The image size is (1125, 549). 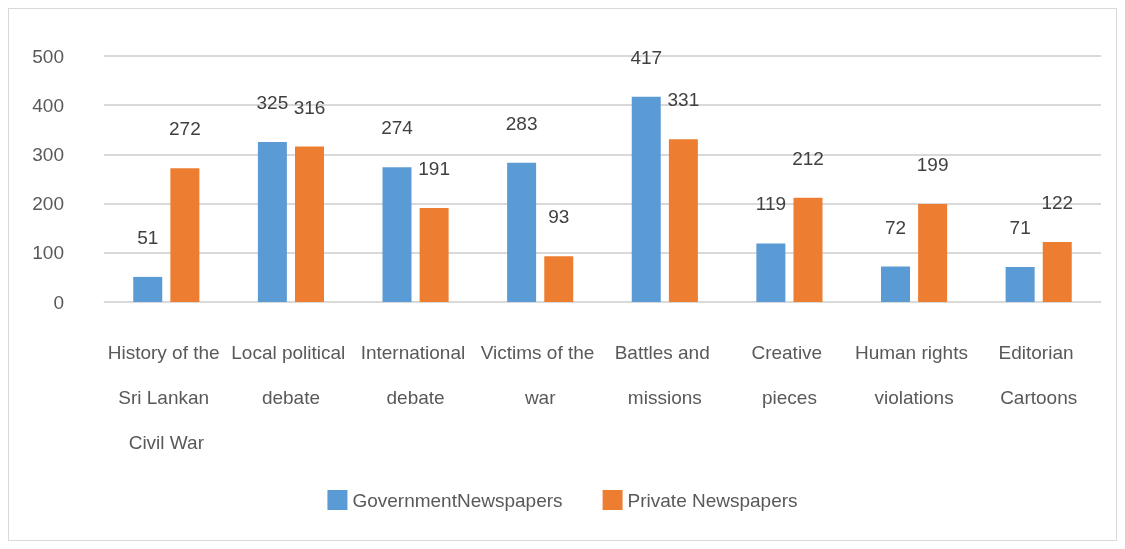 I want to click on category-label: Local political debate, so click(x=288, y=375).